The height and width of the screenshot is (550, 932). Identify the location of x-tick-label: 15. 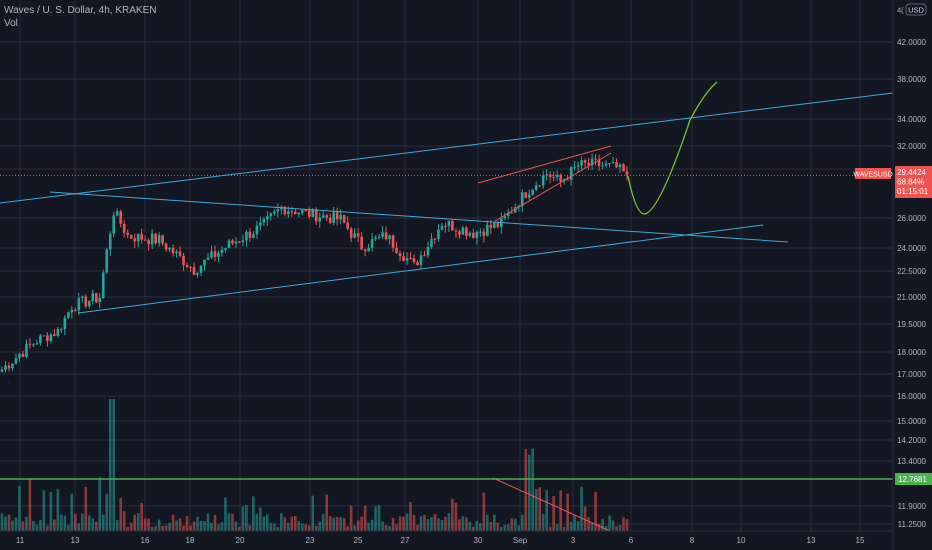
(860, 540).